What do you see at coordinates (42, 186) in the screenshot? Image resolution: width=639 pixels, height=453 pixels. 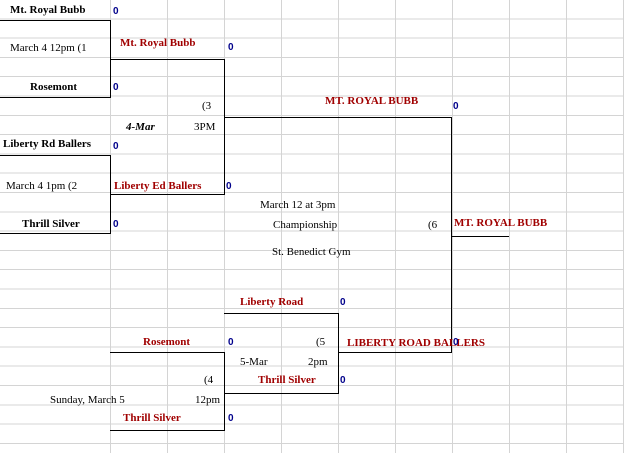 I see `game-time: March 4 1pm (2` at bounding box center [42, 186].